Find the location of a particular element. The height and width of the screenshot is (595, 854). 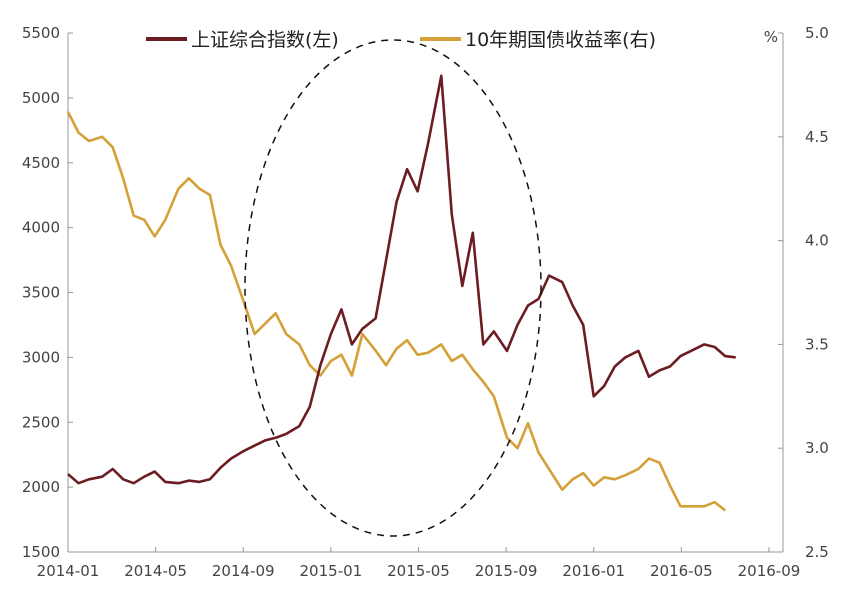

x-tick-label: 2015-01 is located at coordinates (331, 571).